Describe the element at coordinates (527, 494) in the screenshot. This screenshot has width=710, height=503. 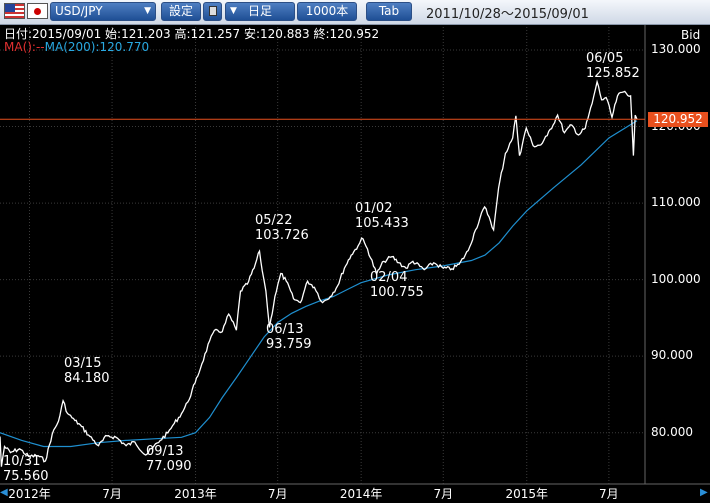
I see `x-tick-label: 2015年` at that location.